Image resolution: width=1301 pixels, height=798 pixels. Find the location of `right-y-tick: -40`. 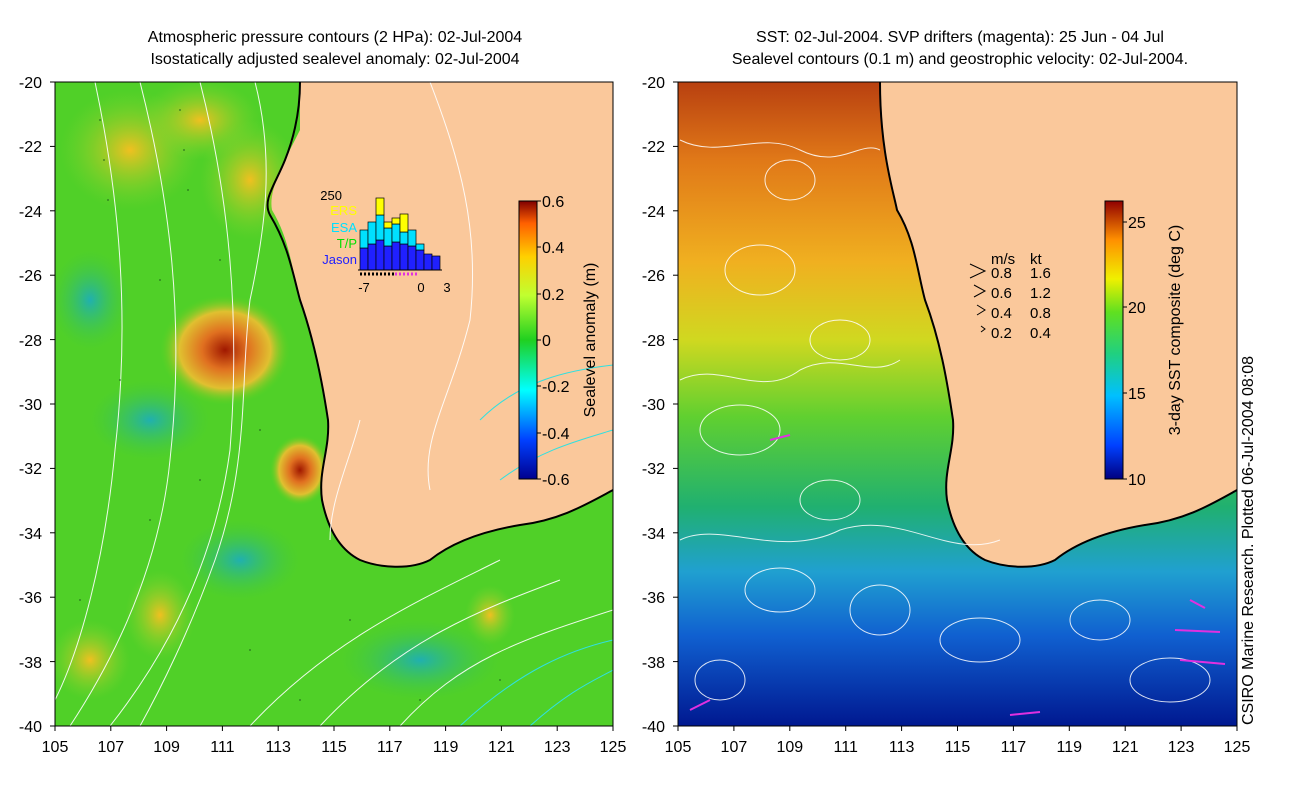

right-y-tick: -40 is located at coordinates (653, 727).